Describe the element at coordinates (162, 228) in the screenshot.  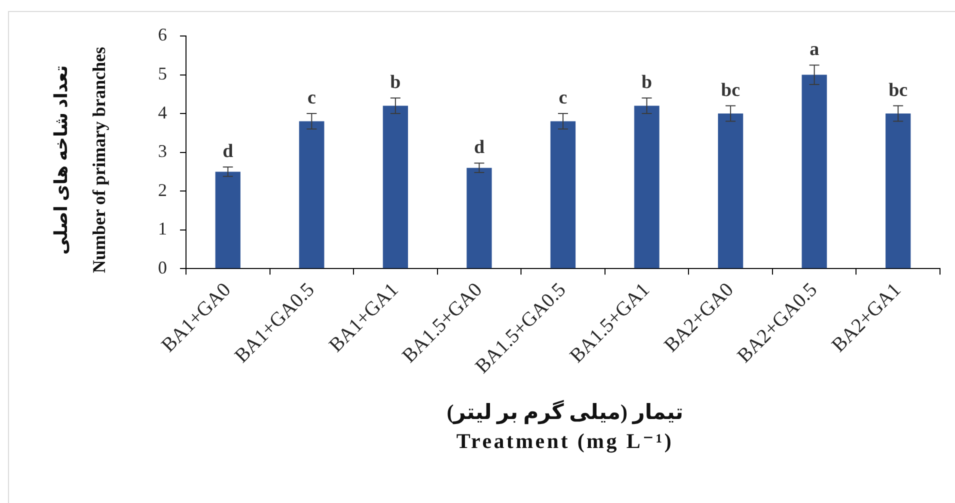
I see `y-tick-label: 1` at that location.